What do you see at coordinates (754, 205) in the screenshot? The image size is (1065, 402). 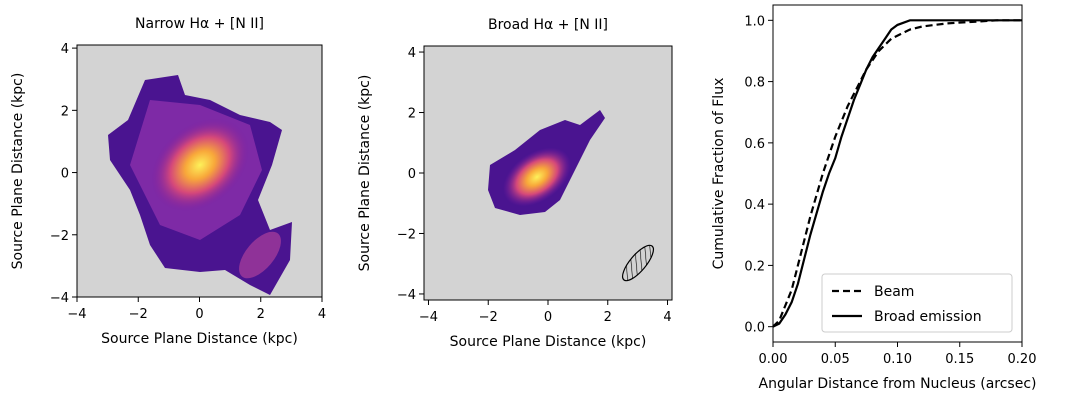 I see `y-tick-label: 0.4` at bounding box center [754, 205].